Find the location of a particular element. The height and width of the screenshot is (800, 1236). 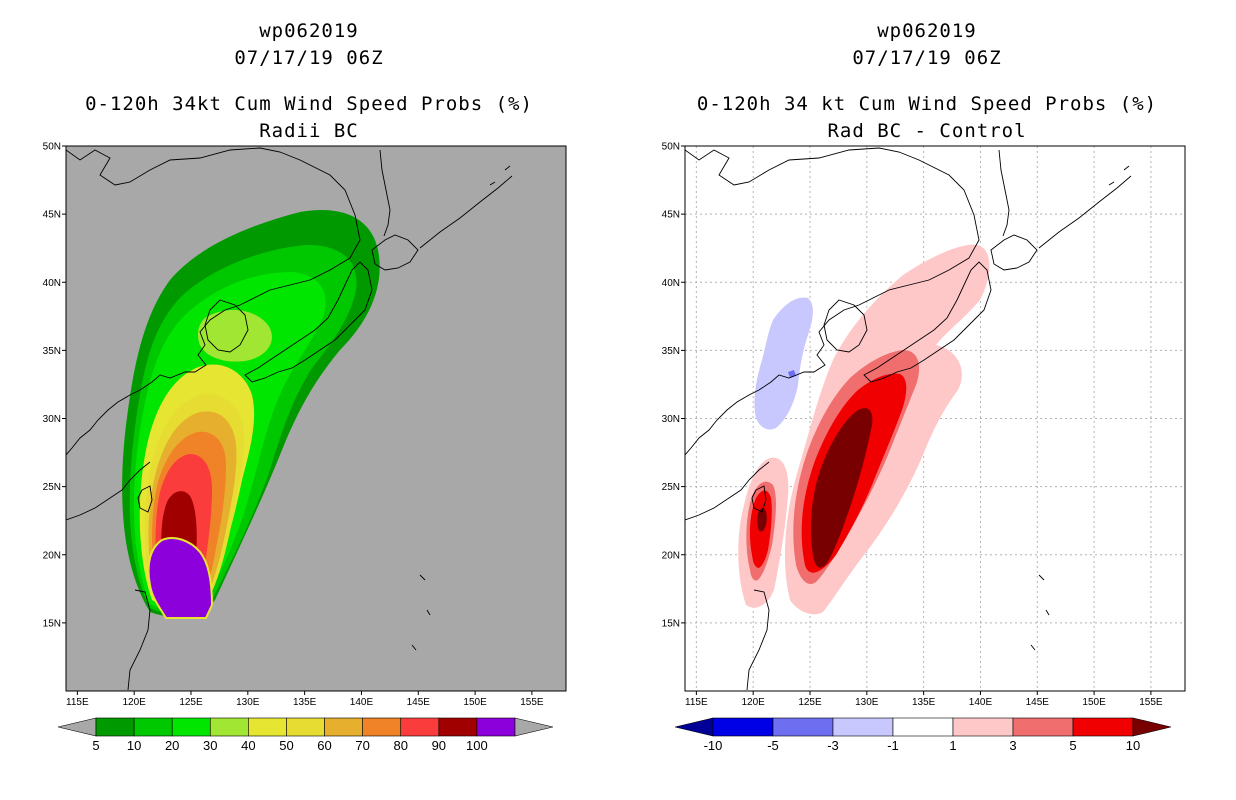

left-ytick-label: 50N is located at coordinates (52, 147).